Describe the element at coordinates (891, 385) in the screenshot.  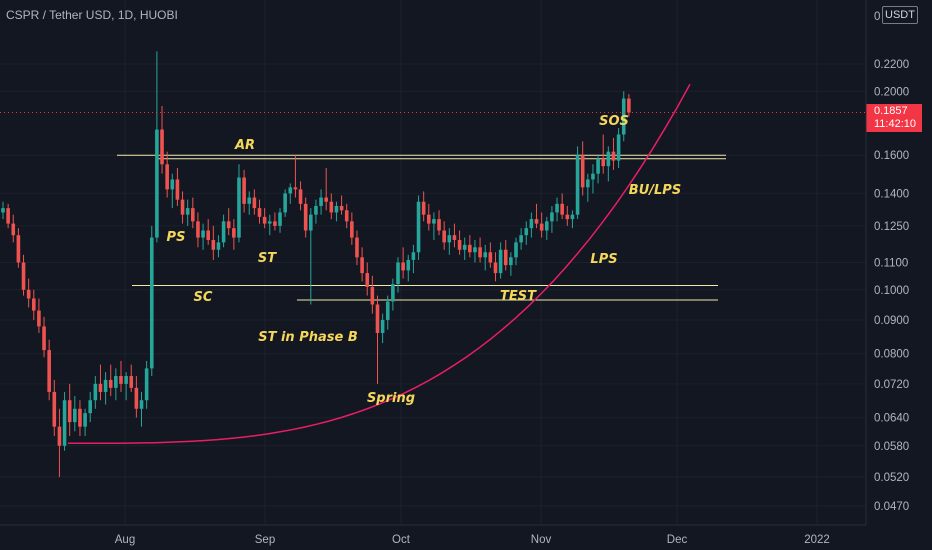
I see `price-tick-label: 0.0720` at that location.